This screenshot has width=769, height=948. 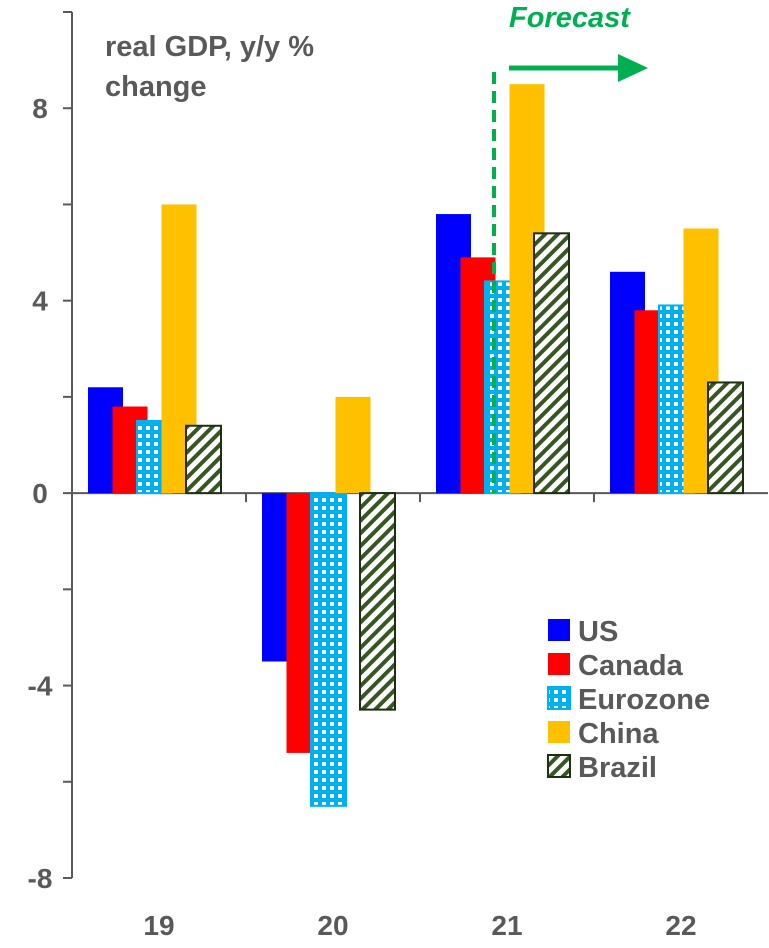 I want to click on x-tick-label: 19, so click(x=158, y=925).